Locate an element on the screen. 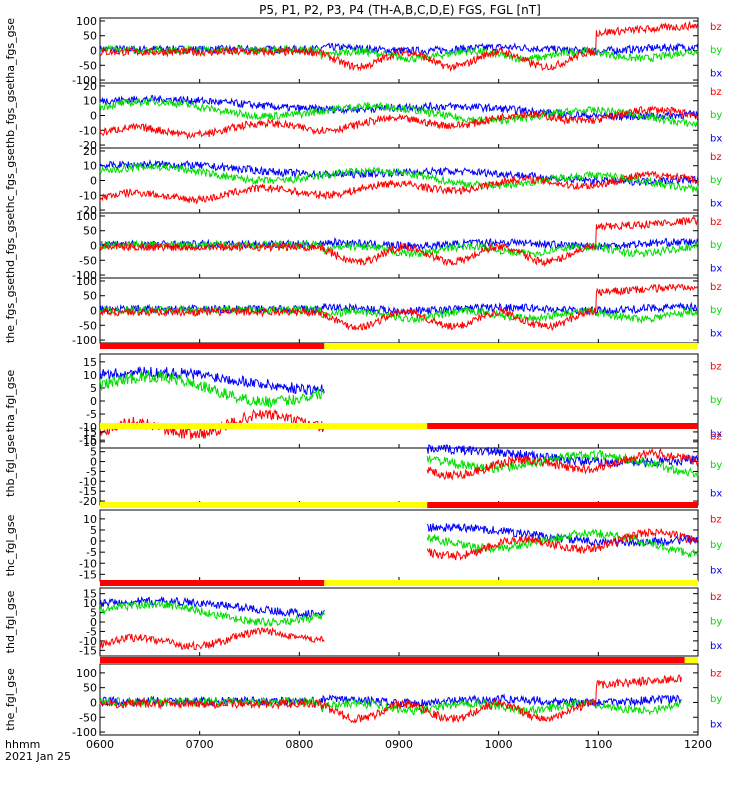 Image resolution: width=750 pixels, height=800 pixels. x-tick-label: 1100 is located at coordinates (598, 744).